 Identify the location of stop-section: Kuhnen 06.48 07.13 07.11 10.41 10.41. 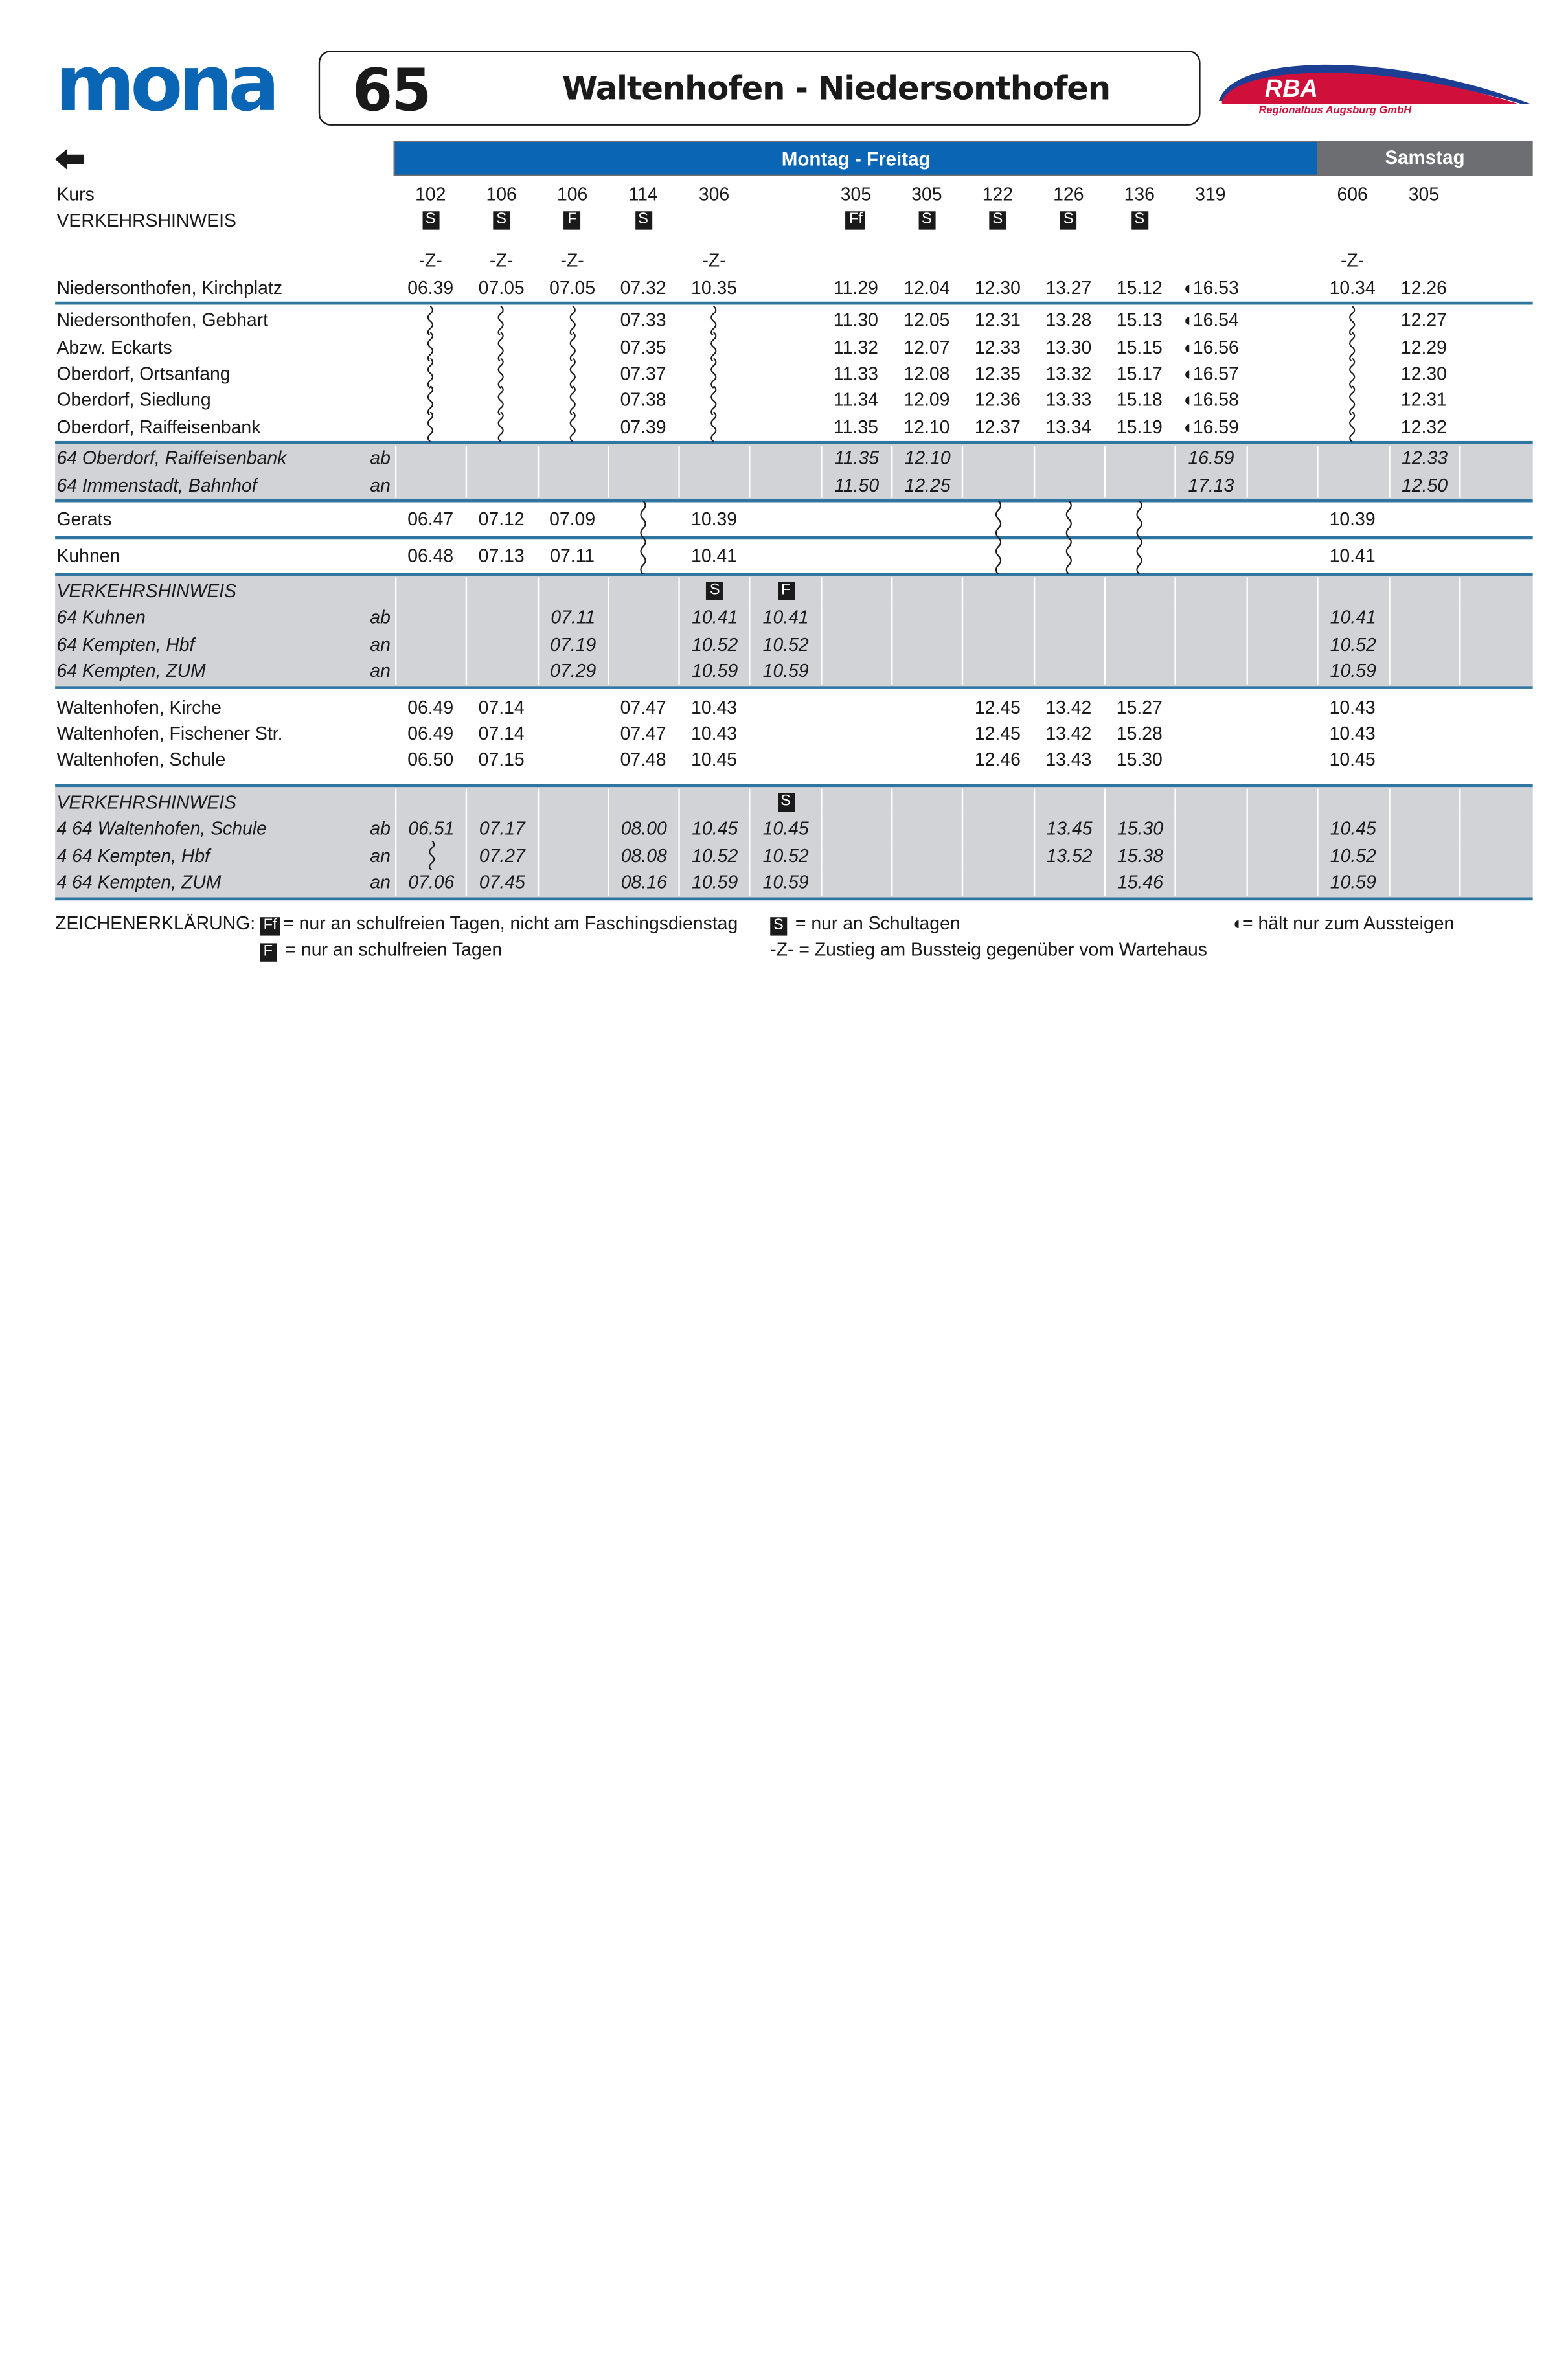
(794, 556).